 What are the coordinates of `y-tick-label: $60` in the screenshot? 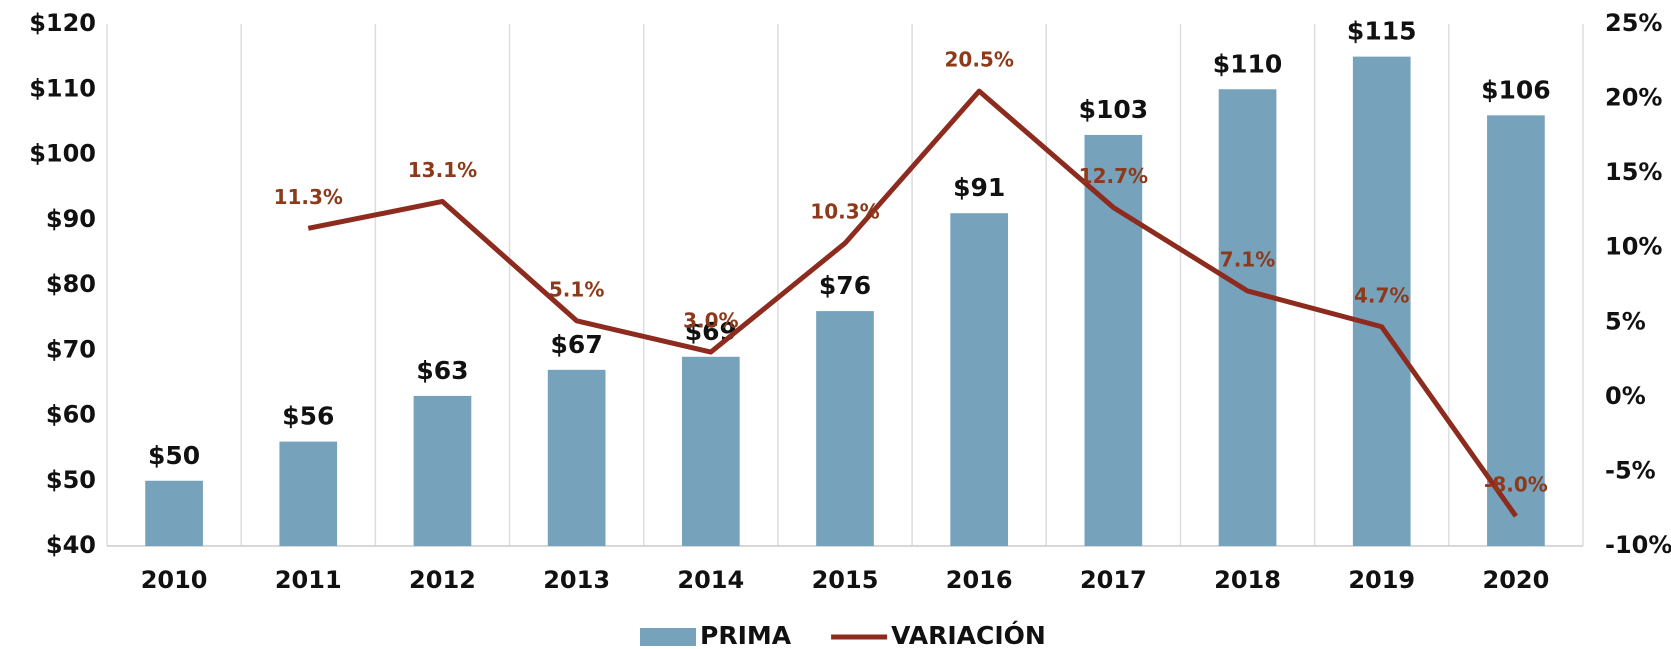 It's located at (71, 415).